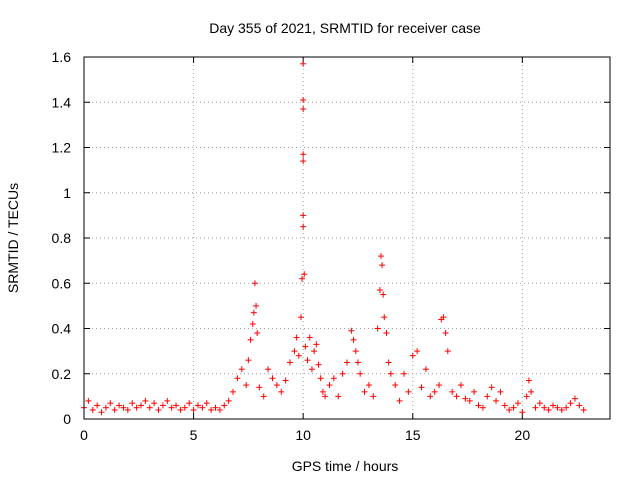 This screenshot has width=640, height=480. I want to click on x-tick-label: 15, so click(413, 435).